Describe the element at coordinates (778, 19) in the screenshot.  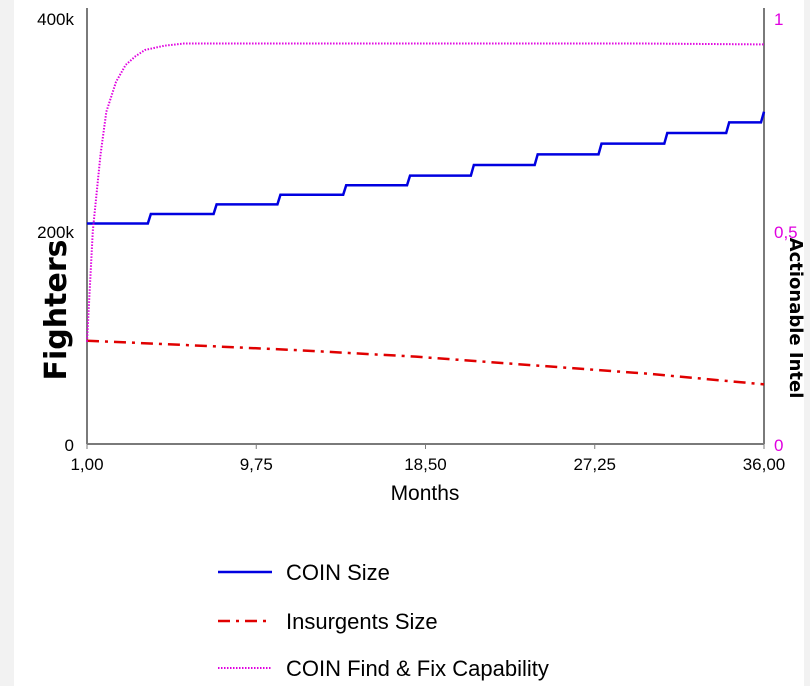
I see `right-y-tick-label: 1` at that location.